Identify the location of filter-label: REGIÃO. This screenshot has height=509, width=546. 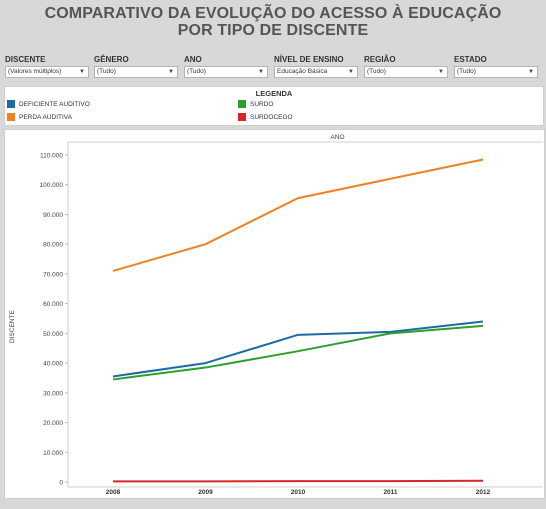
(380, 59).